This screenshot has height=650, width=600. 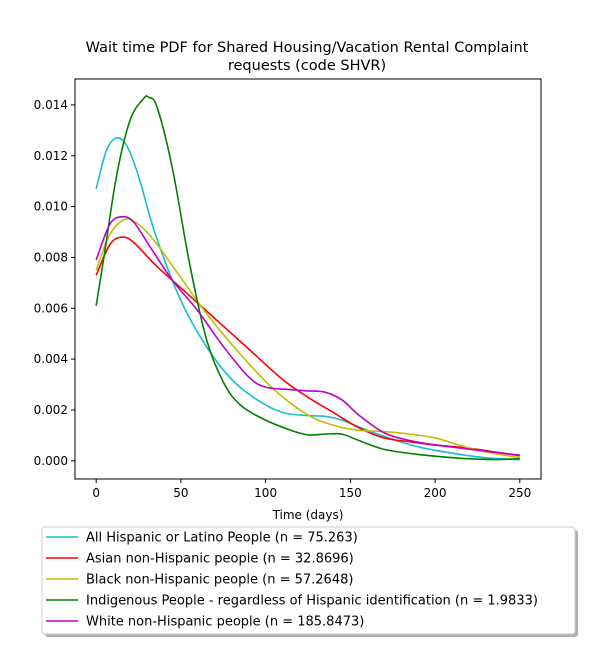 I want to click on y-tick-label: 0.004, so click(x=51, y=359).